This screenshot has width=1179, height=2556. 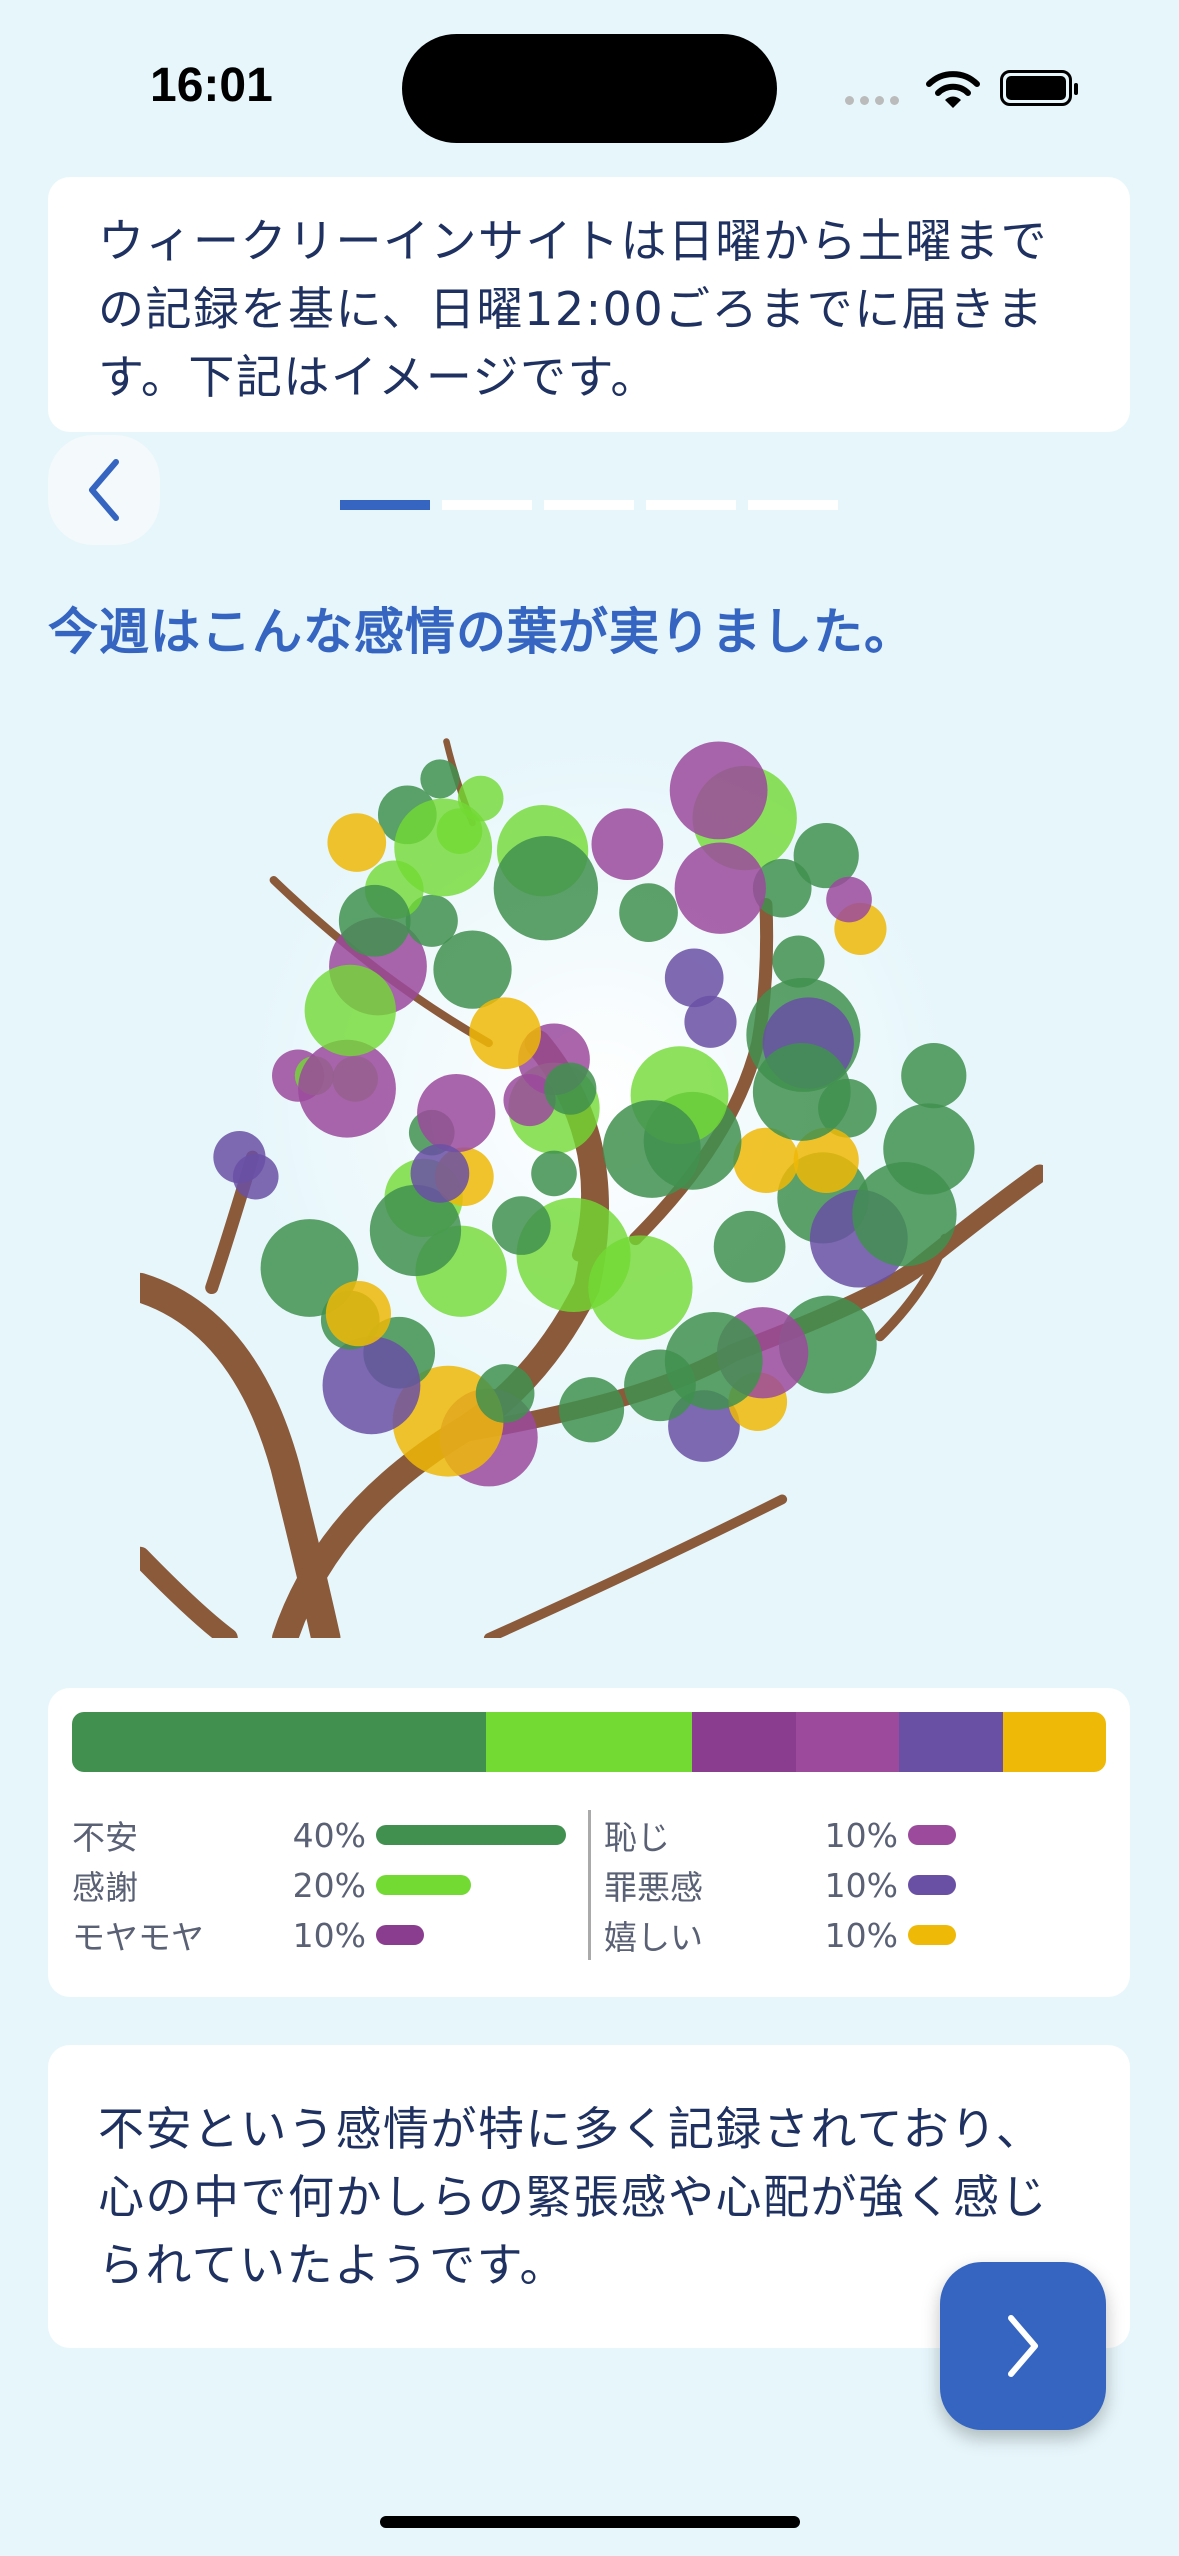 What do you see at coordinates (138, 1937) in the screenshot?
I see `legend-label: モヤモヤ` at bounding box center [138, 1937].